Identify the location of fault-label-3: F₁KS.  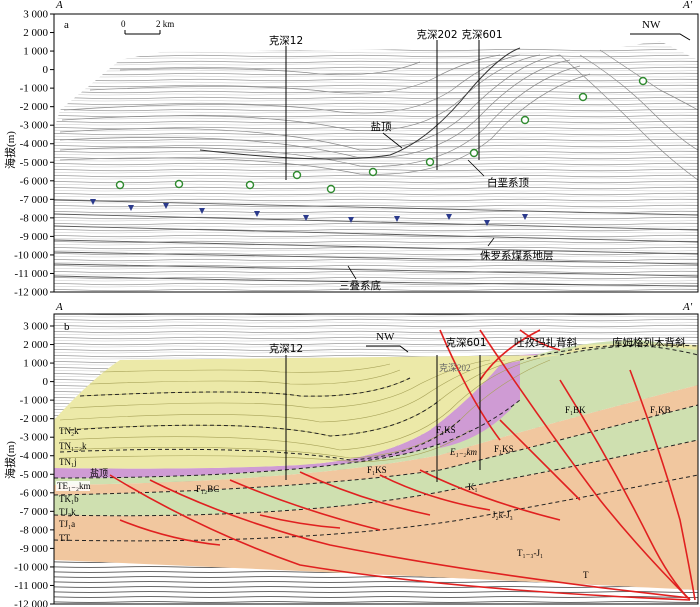
(446, 430).